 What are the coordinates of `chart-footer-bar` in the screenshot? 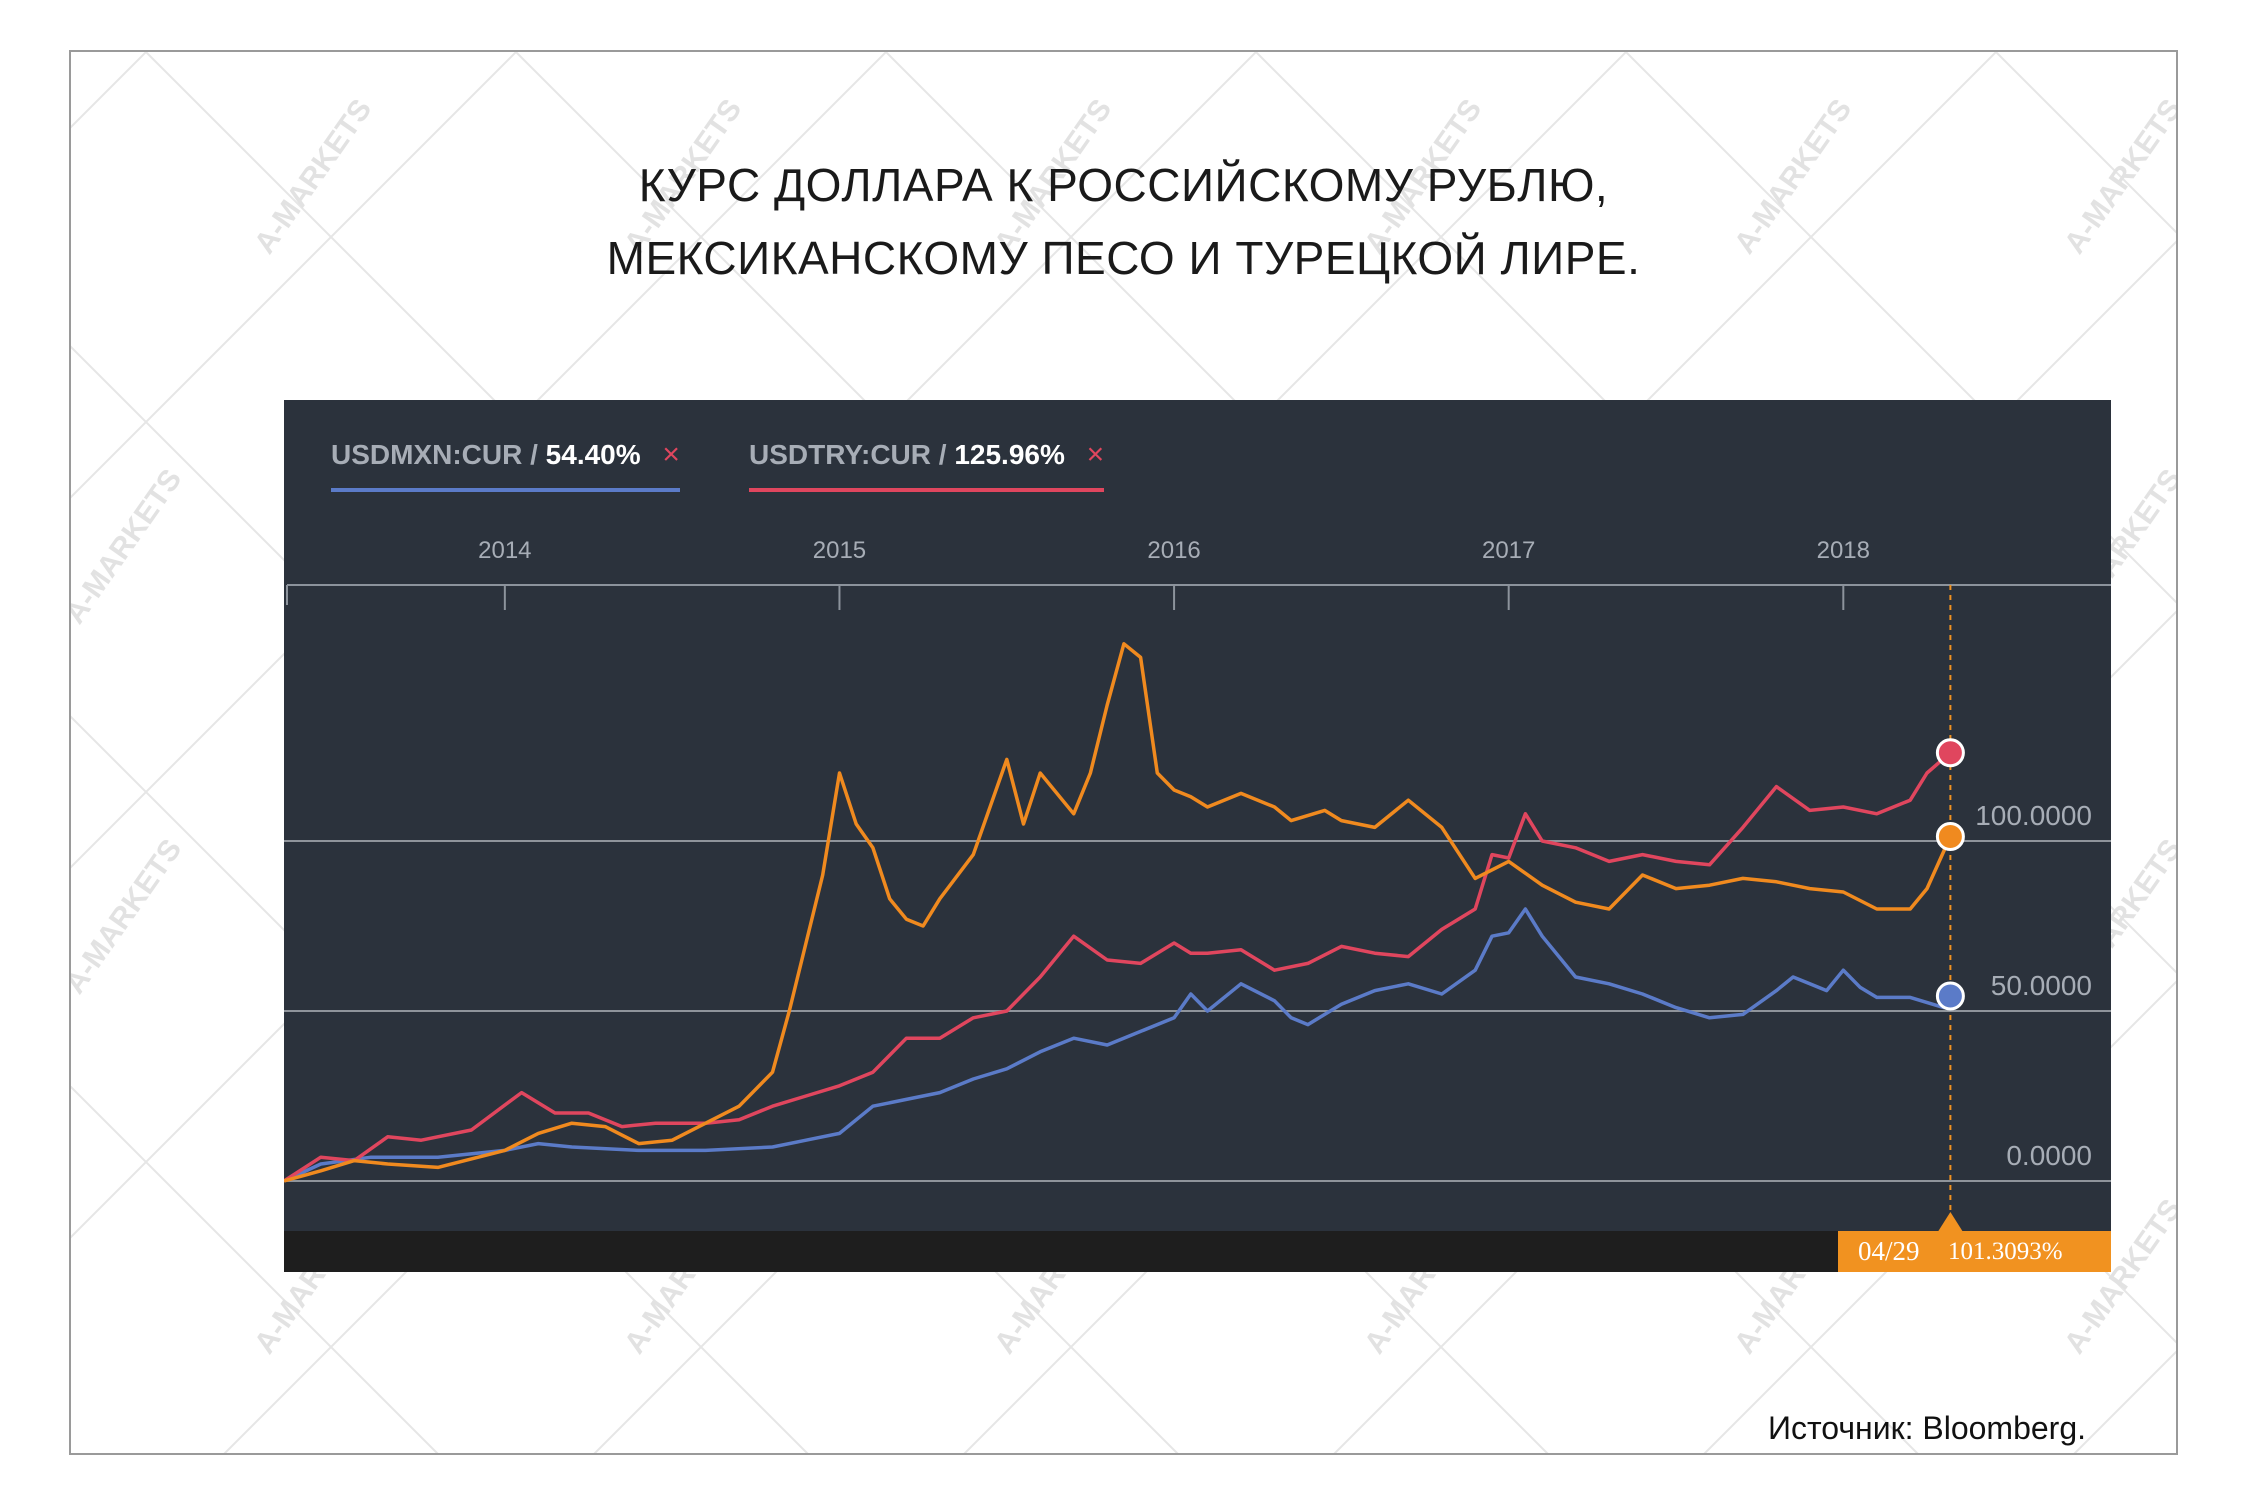 It's located at (1197, 1251).